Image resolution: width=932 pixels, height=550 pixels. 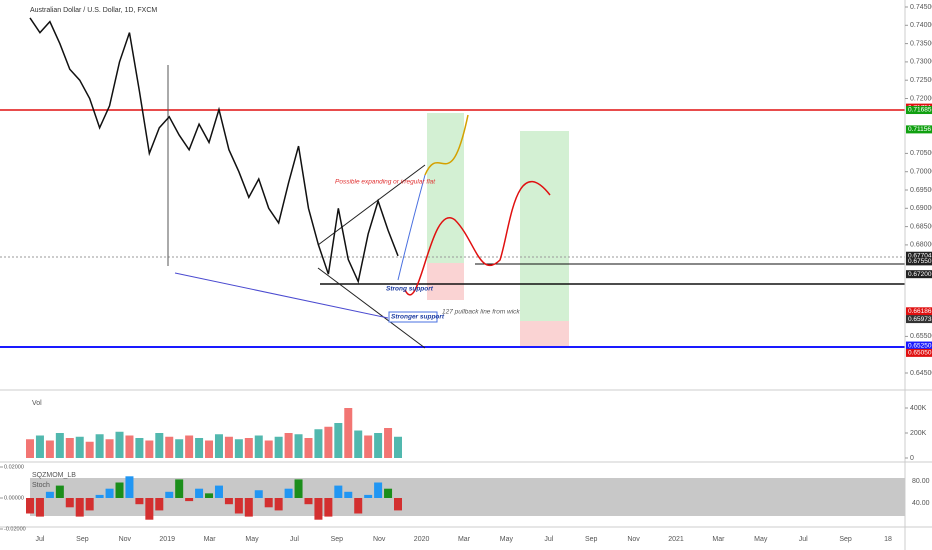 I want to click on volume-tick-label: 0, so click(x=912, y=458).